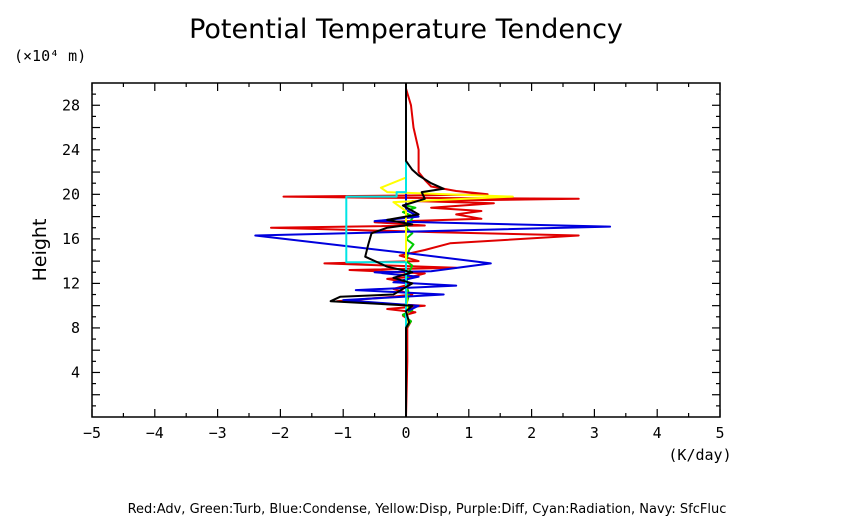  I want to click on y-tick-label: 20, so click(71, 194).